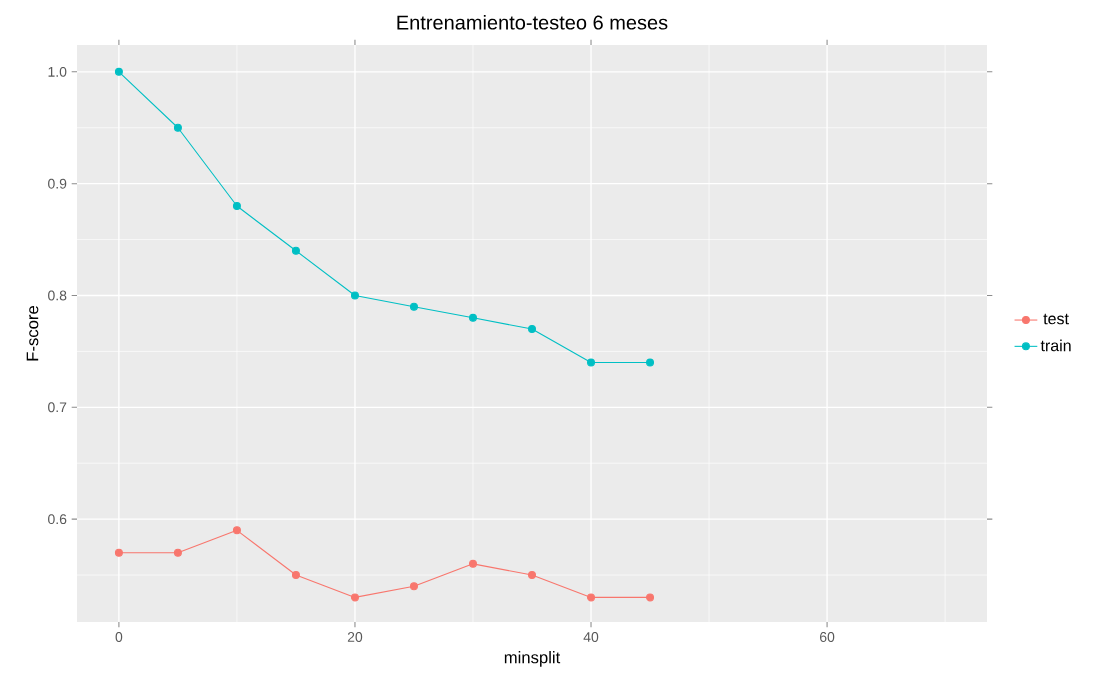 Image resolution: width=1115 pixels, height=687 pixels. What do you see at coordinates (119, 637) in the screenshot?
I see `x-tick-label: 0` at bounding box center [119, 637].